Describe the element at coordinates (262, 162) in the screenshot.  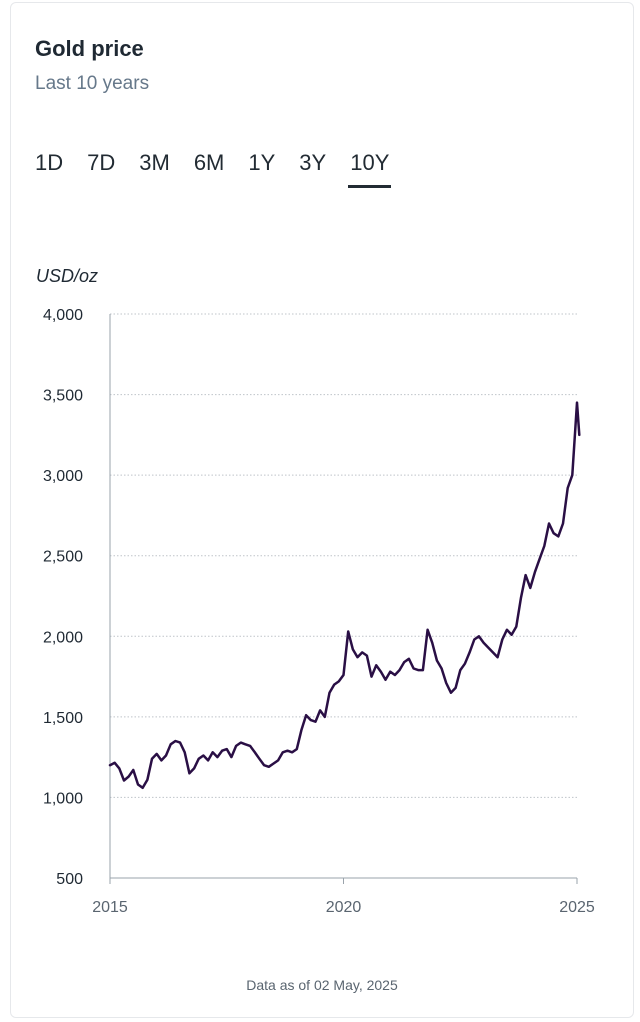
I see `tab-1y: 1Y` at that location.